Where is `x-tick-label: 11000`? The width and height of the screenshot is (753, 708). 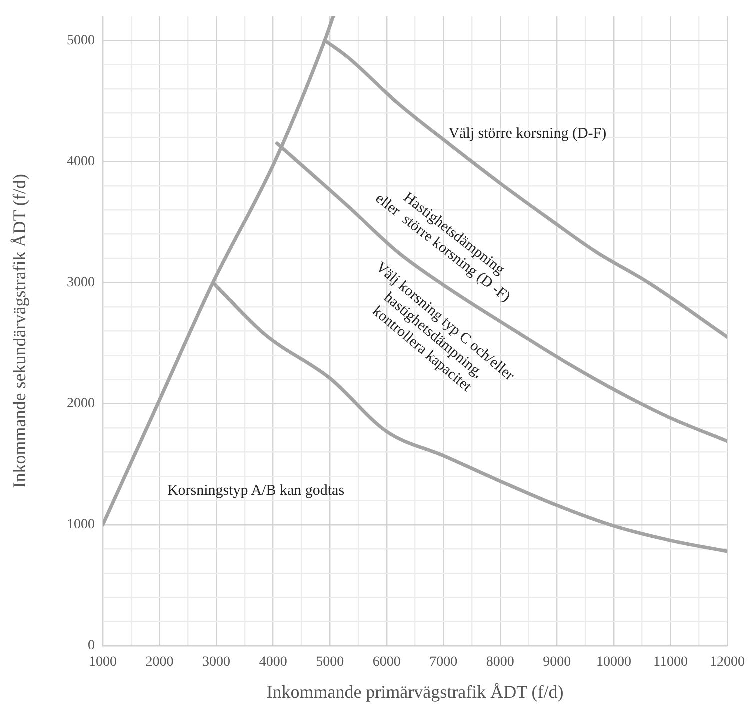 x-tick-label: 11000 is located at coordinates (670, 662).